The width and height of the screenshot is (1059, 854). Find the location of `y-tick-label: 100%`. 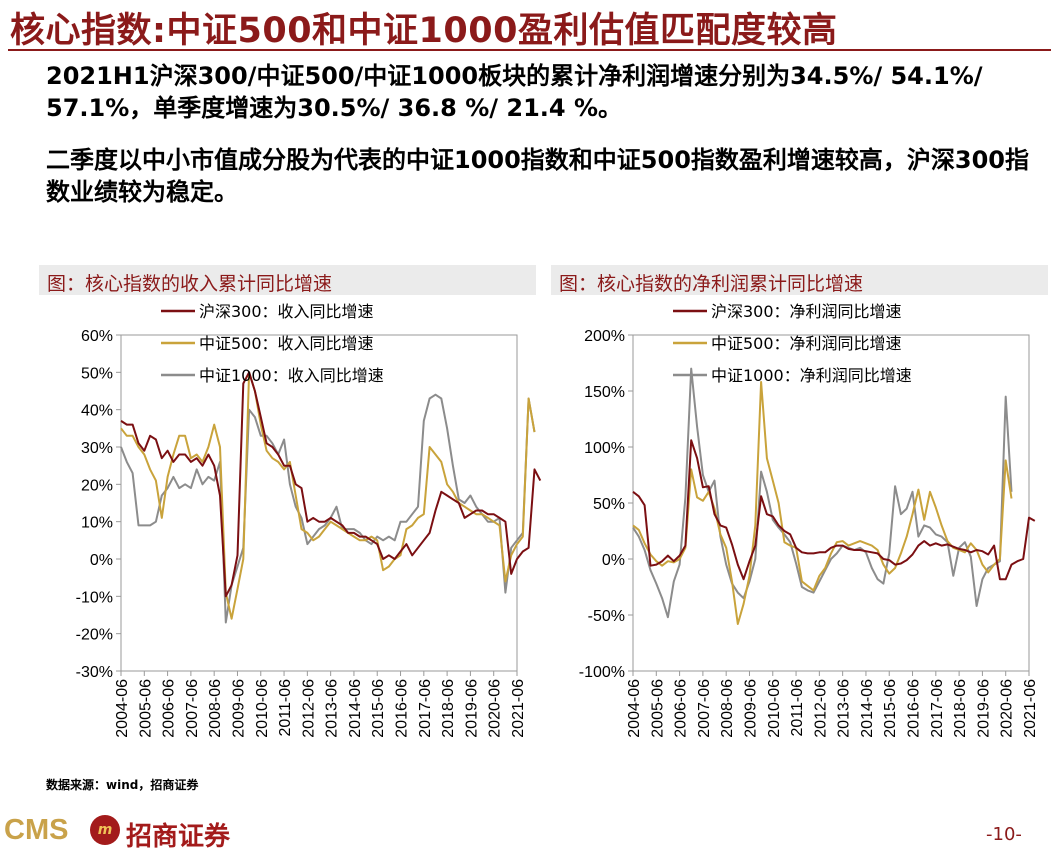

y-tick-label: 100% is located at coordinates (604, 448).